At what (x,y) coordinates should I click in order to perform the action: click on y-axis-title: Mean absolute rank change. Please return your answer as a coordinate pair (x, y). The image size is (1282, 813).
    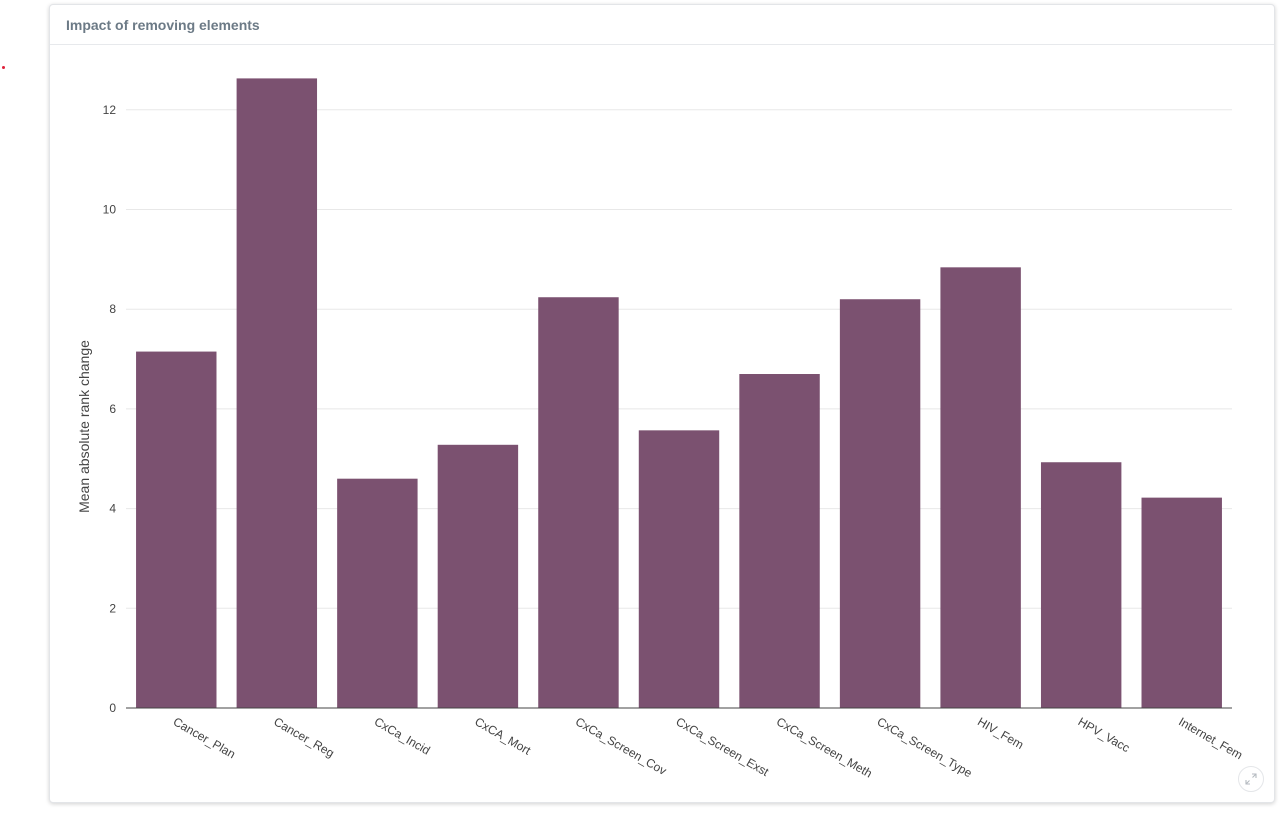
    Looking at the image, I should click on (84, 426).